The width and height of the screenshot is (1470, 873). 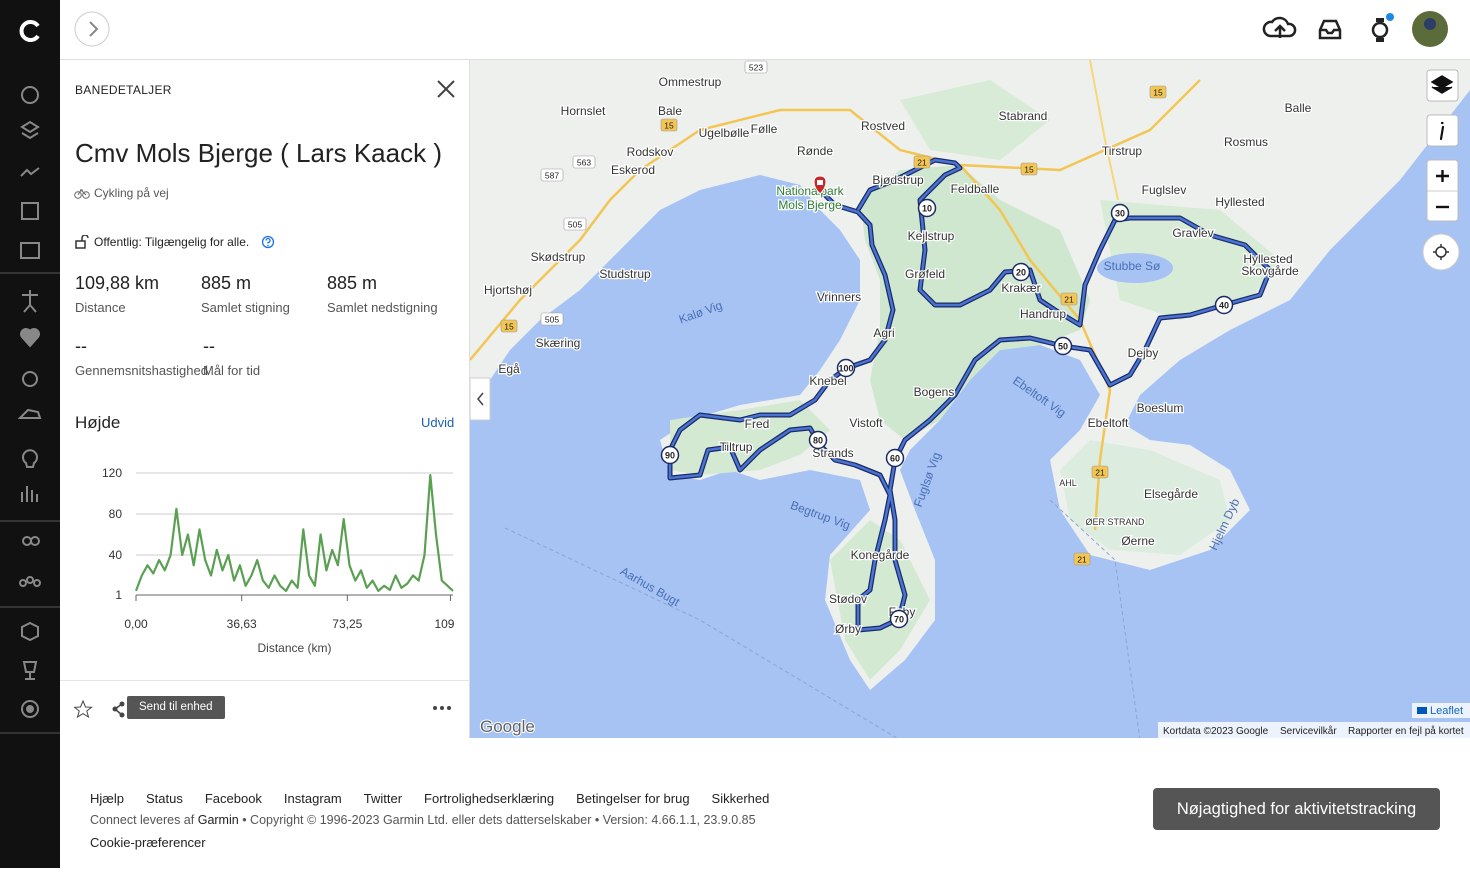 I want to click on distance-label: 50, so click(x=1063, y=346).